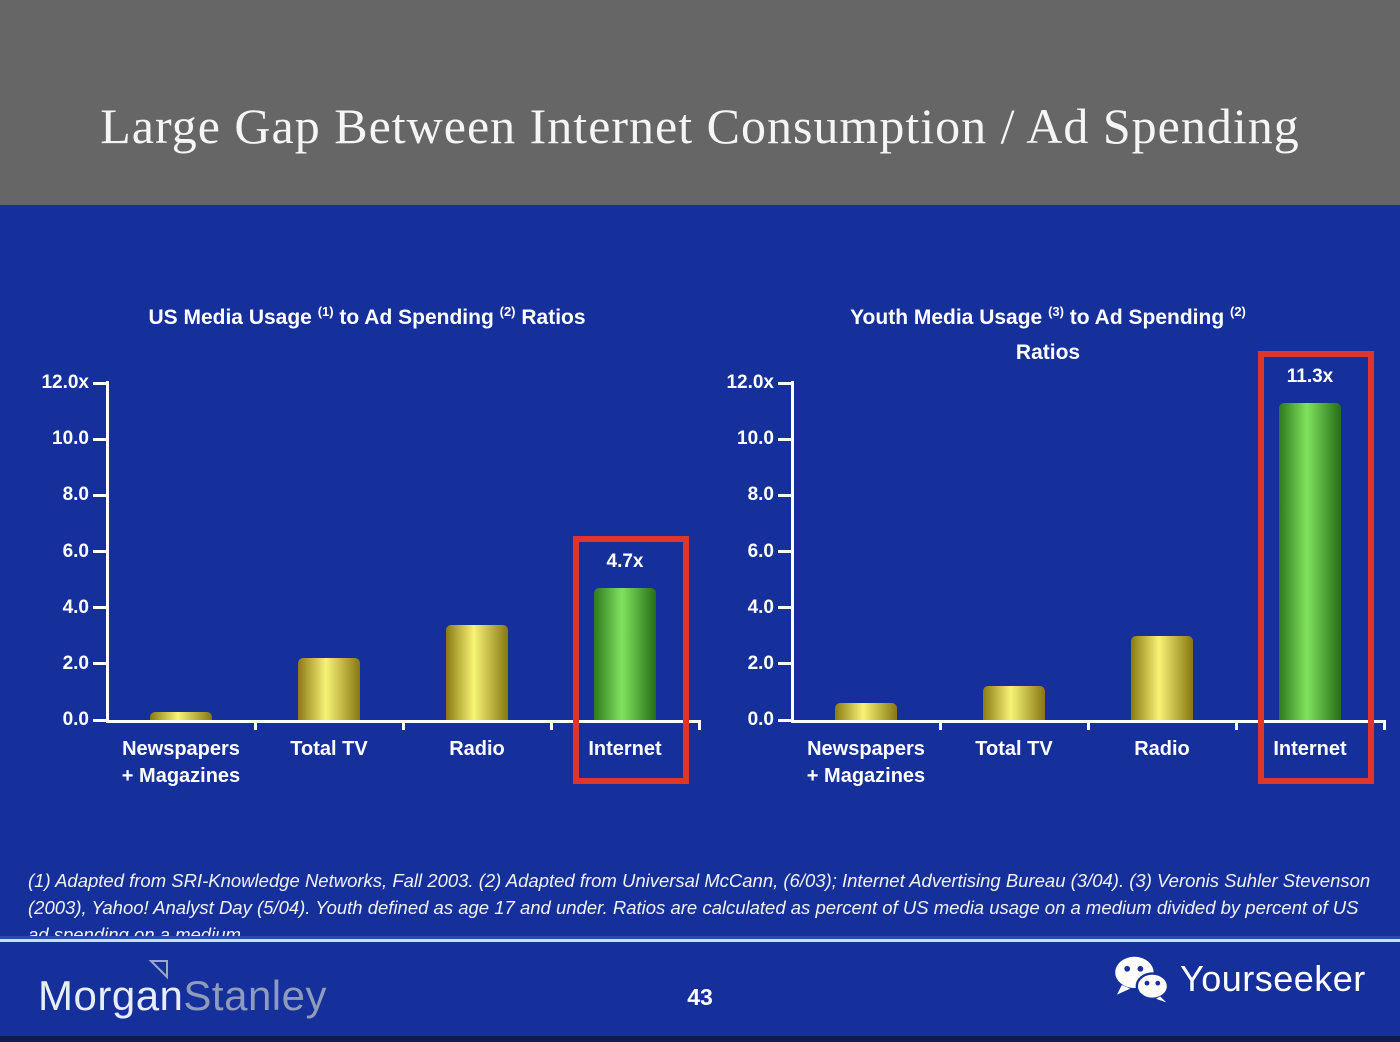 Image resolution: width=1400 pixels, height=1042 pixels. I want to click on bar-value-label: 11.3x, so click(1310, 376).